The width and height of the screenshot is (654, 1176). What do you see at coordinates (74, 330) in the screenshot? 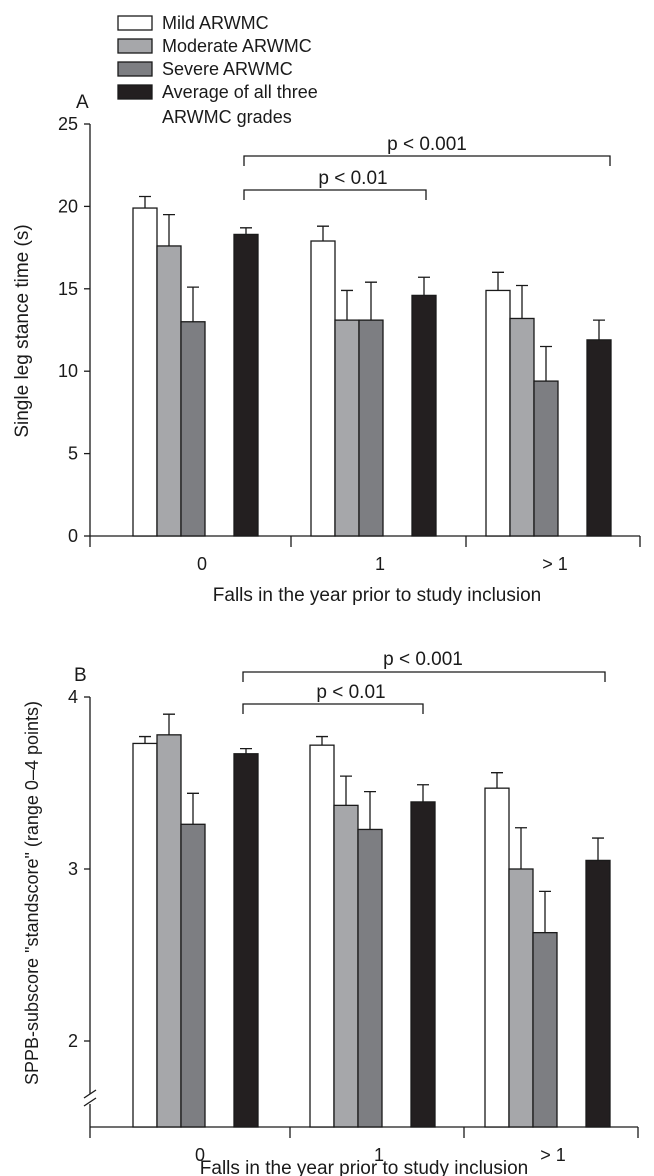
I see `panel-a-y-ticks: 0 5 10 15 20 25` at bounding box center [74, 330].